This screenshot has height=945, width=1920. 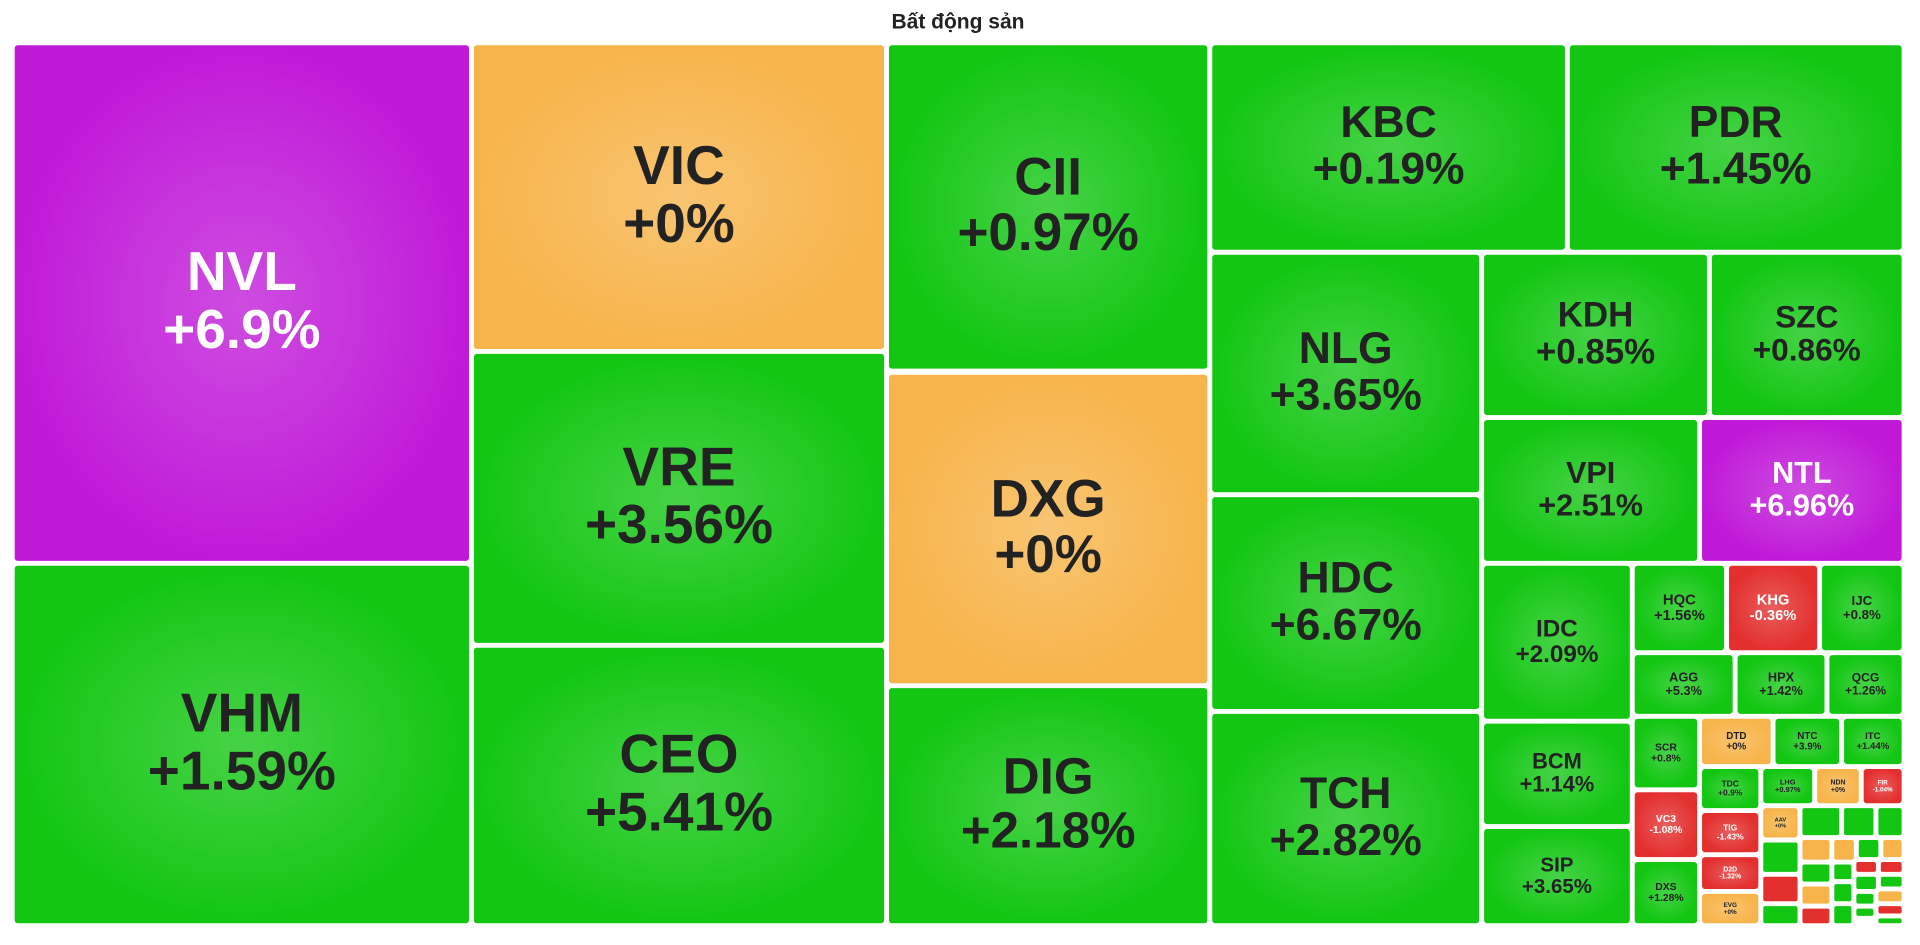 What do you see at coordinates (1665, 887) in the screenshot?
I see `tile-label: DXS` at bounding box center [1665, 887].